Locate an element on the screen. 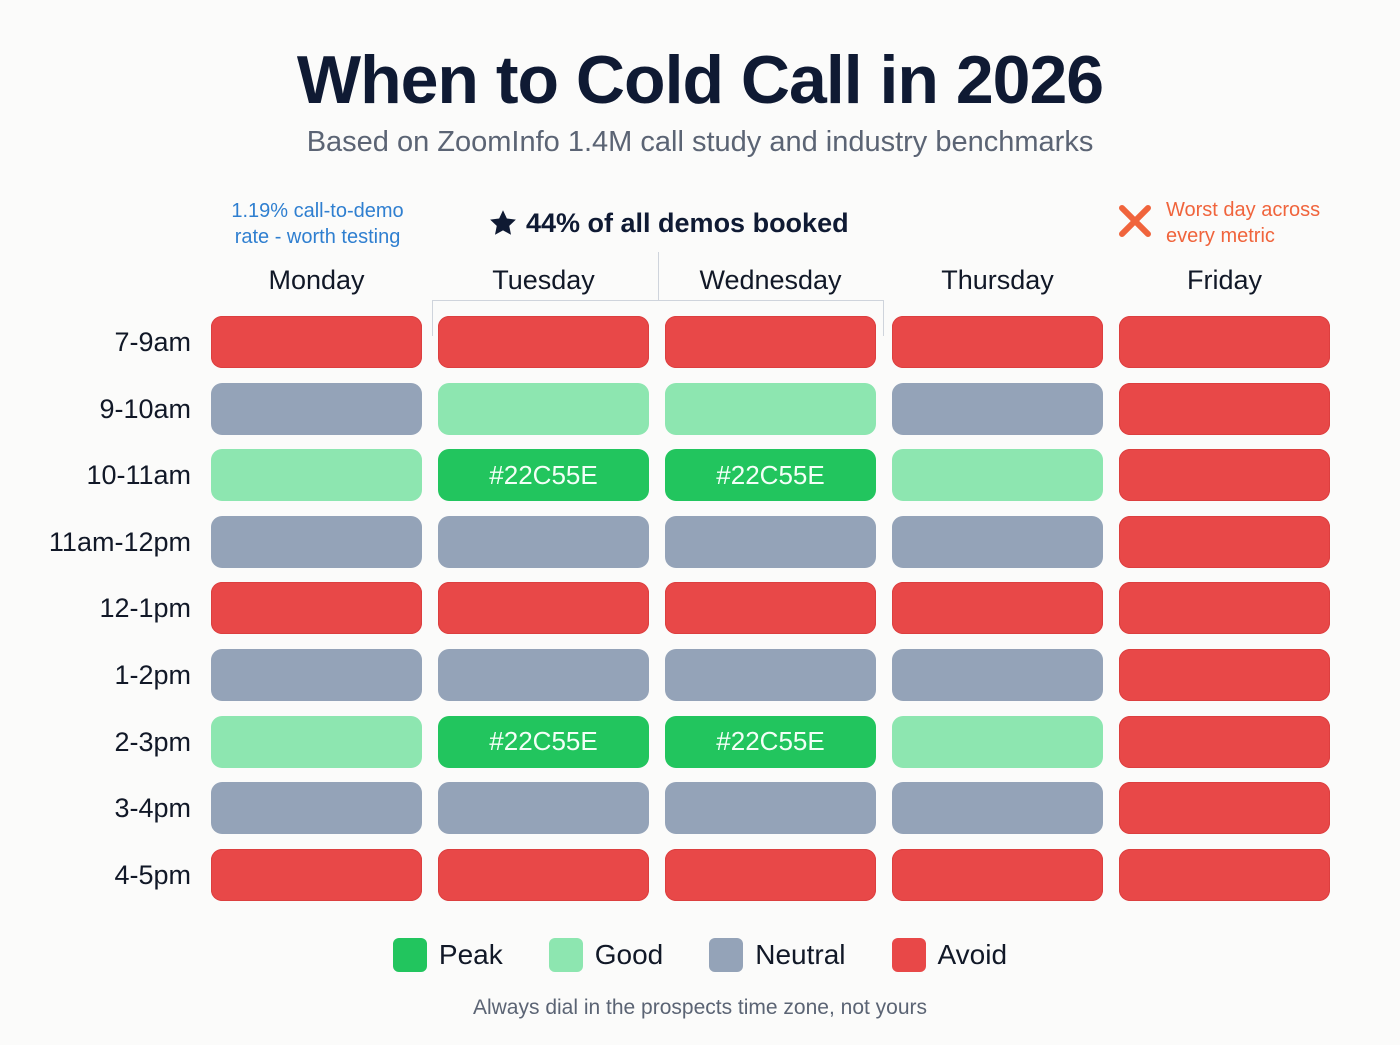  day-header-friday: Friday is located at coordinates (1224, 280).